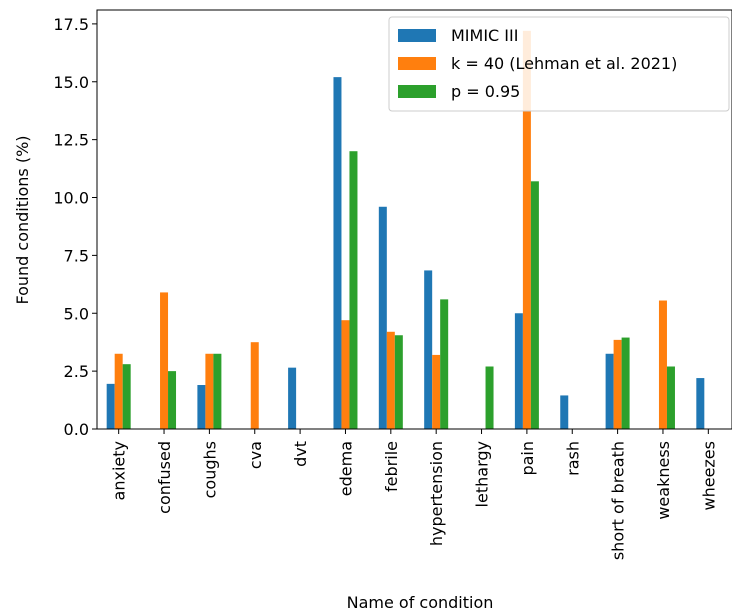 Image resolution: width=732 pixels, height=611 pixels. What do you see at coordinates (482, 474) in the screenshot?
I see `x-tick-label: lethargy` at bounding box center [482, 474].